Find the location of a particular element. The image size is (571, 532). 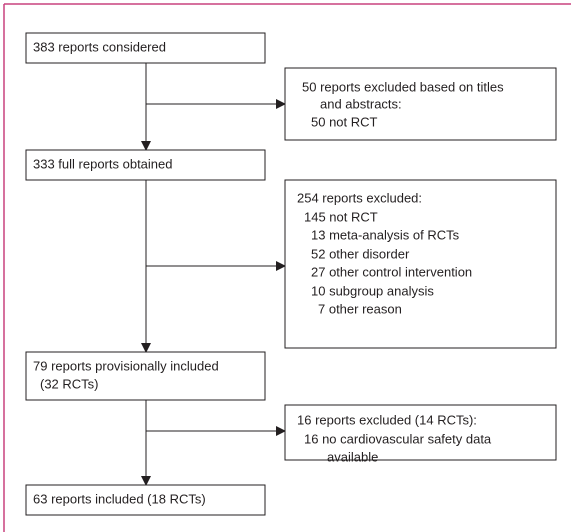

box-text: 79 reports provisionally included is located at coordinates (126, 365).